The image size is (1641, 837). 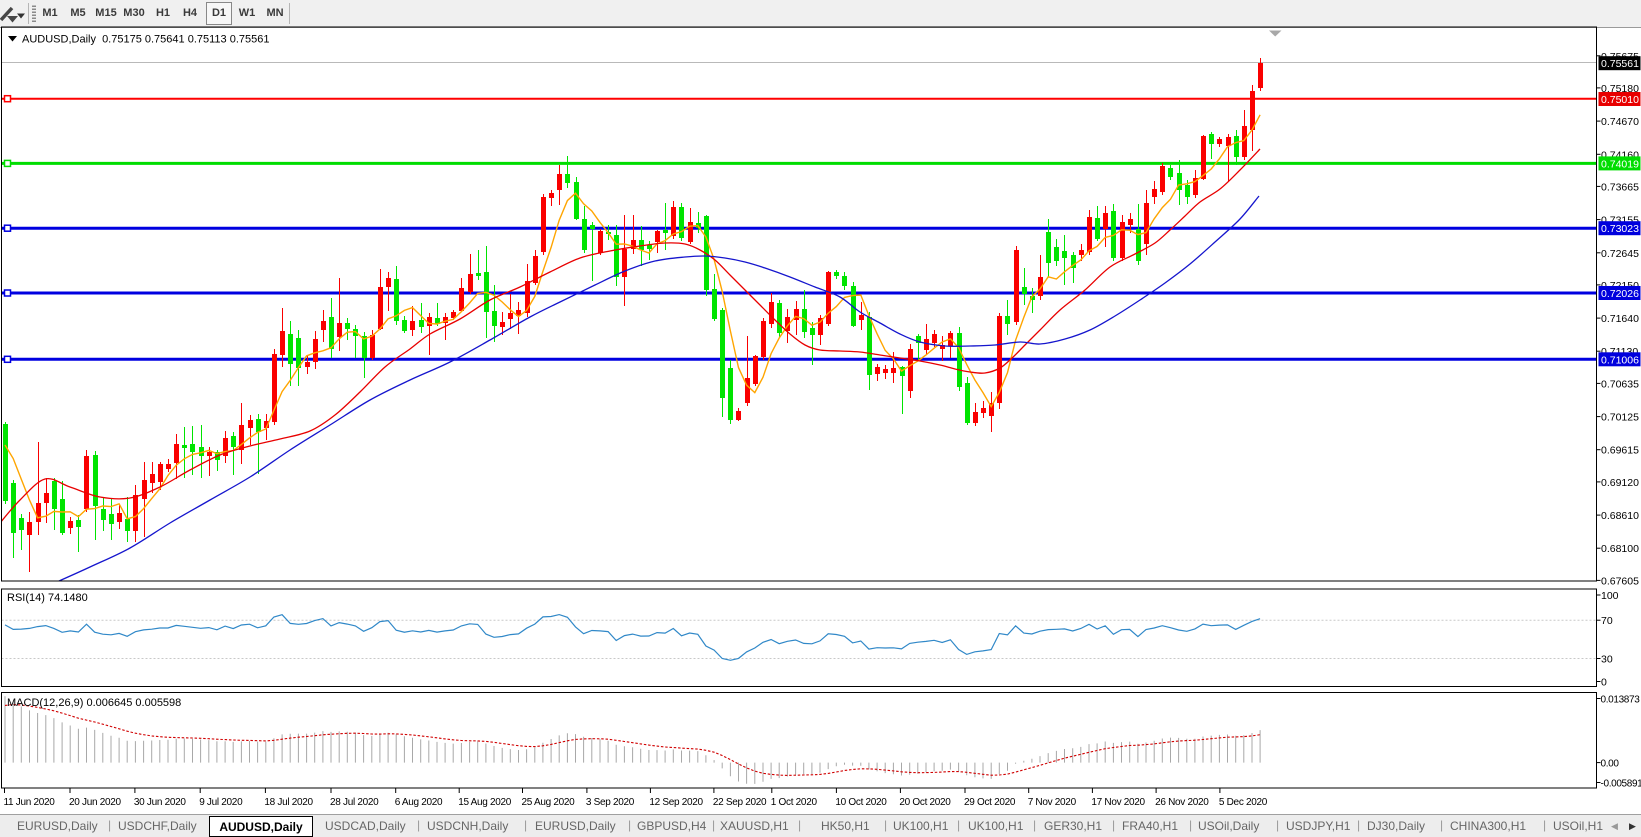 I want to click on svg-text: 18 Jul 2020, so click(x=288, y=802).